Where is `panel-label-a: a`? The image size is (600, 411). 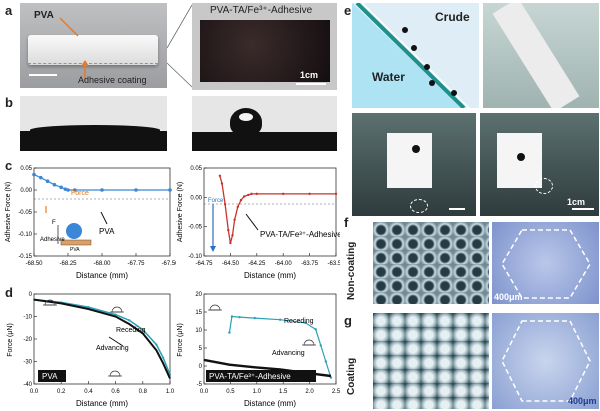
panel-label-a: a is located at coordinates (9, 10).